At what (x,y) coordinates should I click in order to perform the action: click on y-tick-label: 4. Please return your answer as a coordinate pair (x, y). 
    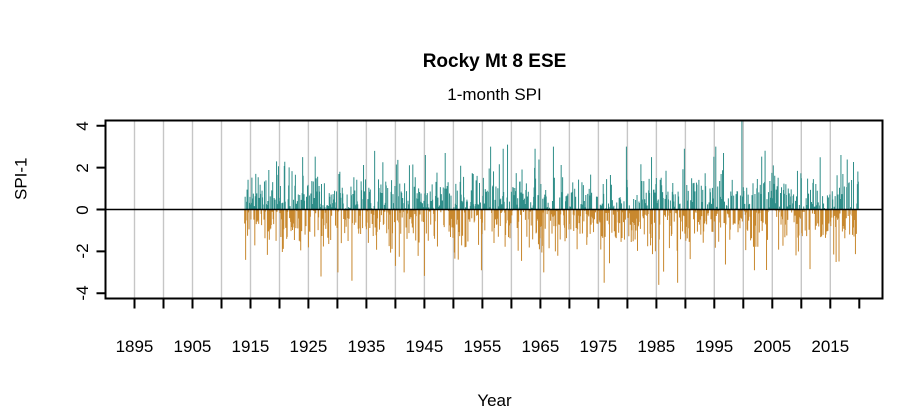
    Looking at the image, I should click on (82, 126).